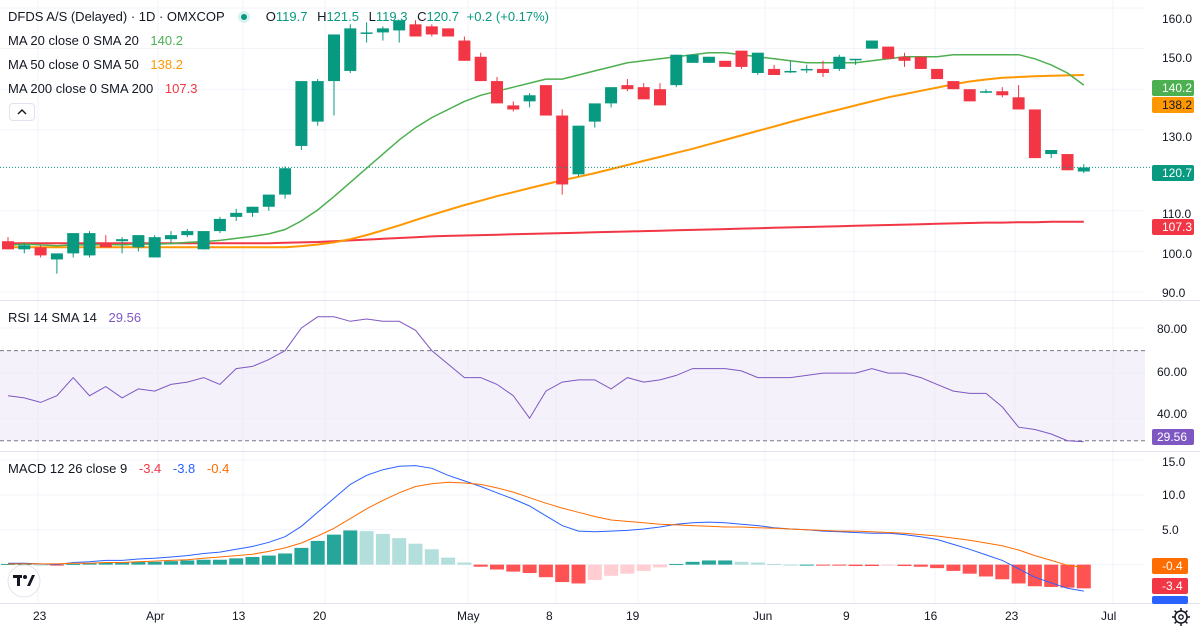 This screenshot has height=630, width=1200. I want to click on rsi-tag: 29.56, so click(1173, 437).